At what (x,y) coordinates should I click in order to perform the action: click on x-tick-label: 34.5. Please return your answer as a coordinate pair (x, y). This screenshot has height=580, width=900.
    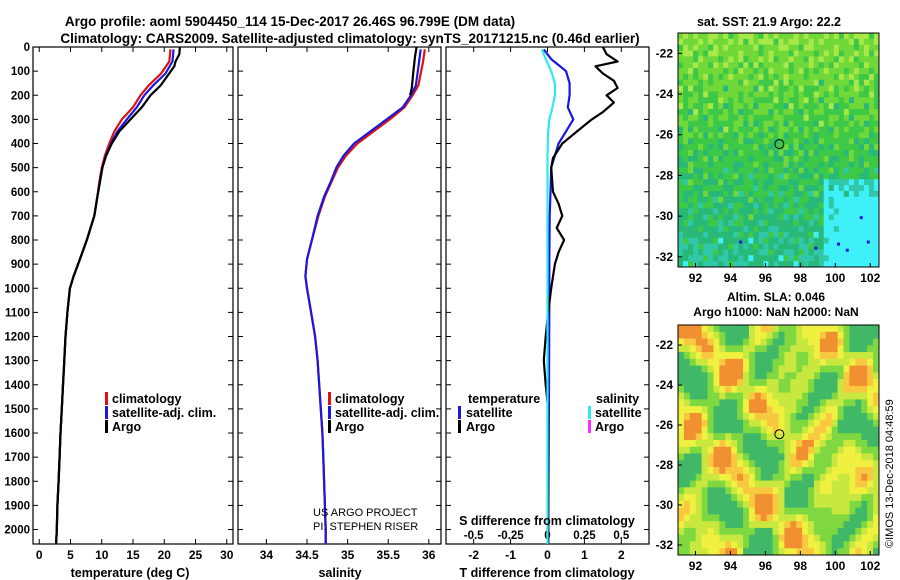
    Looking at the image, I should click on (307, 555).